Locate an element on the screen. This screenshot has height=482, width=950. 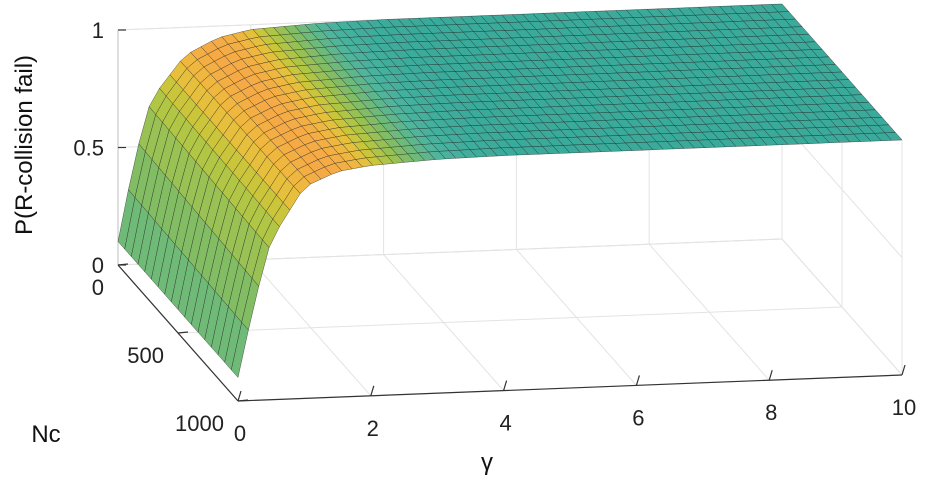
gridline-floor-y is located at coordinates (510, 320).